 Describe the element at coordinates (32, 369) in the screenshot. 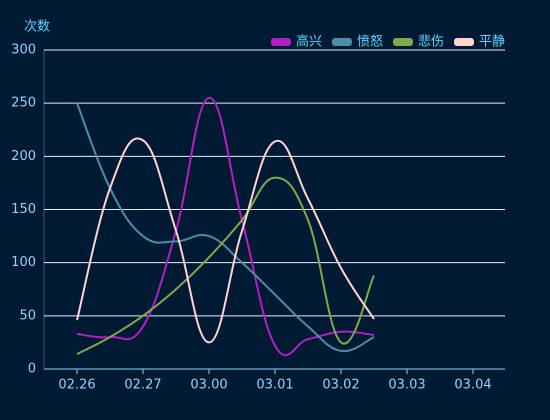

I see `y-tick-label: 0` at that location.